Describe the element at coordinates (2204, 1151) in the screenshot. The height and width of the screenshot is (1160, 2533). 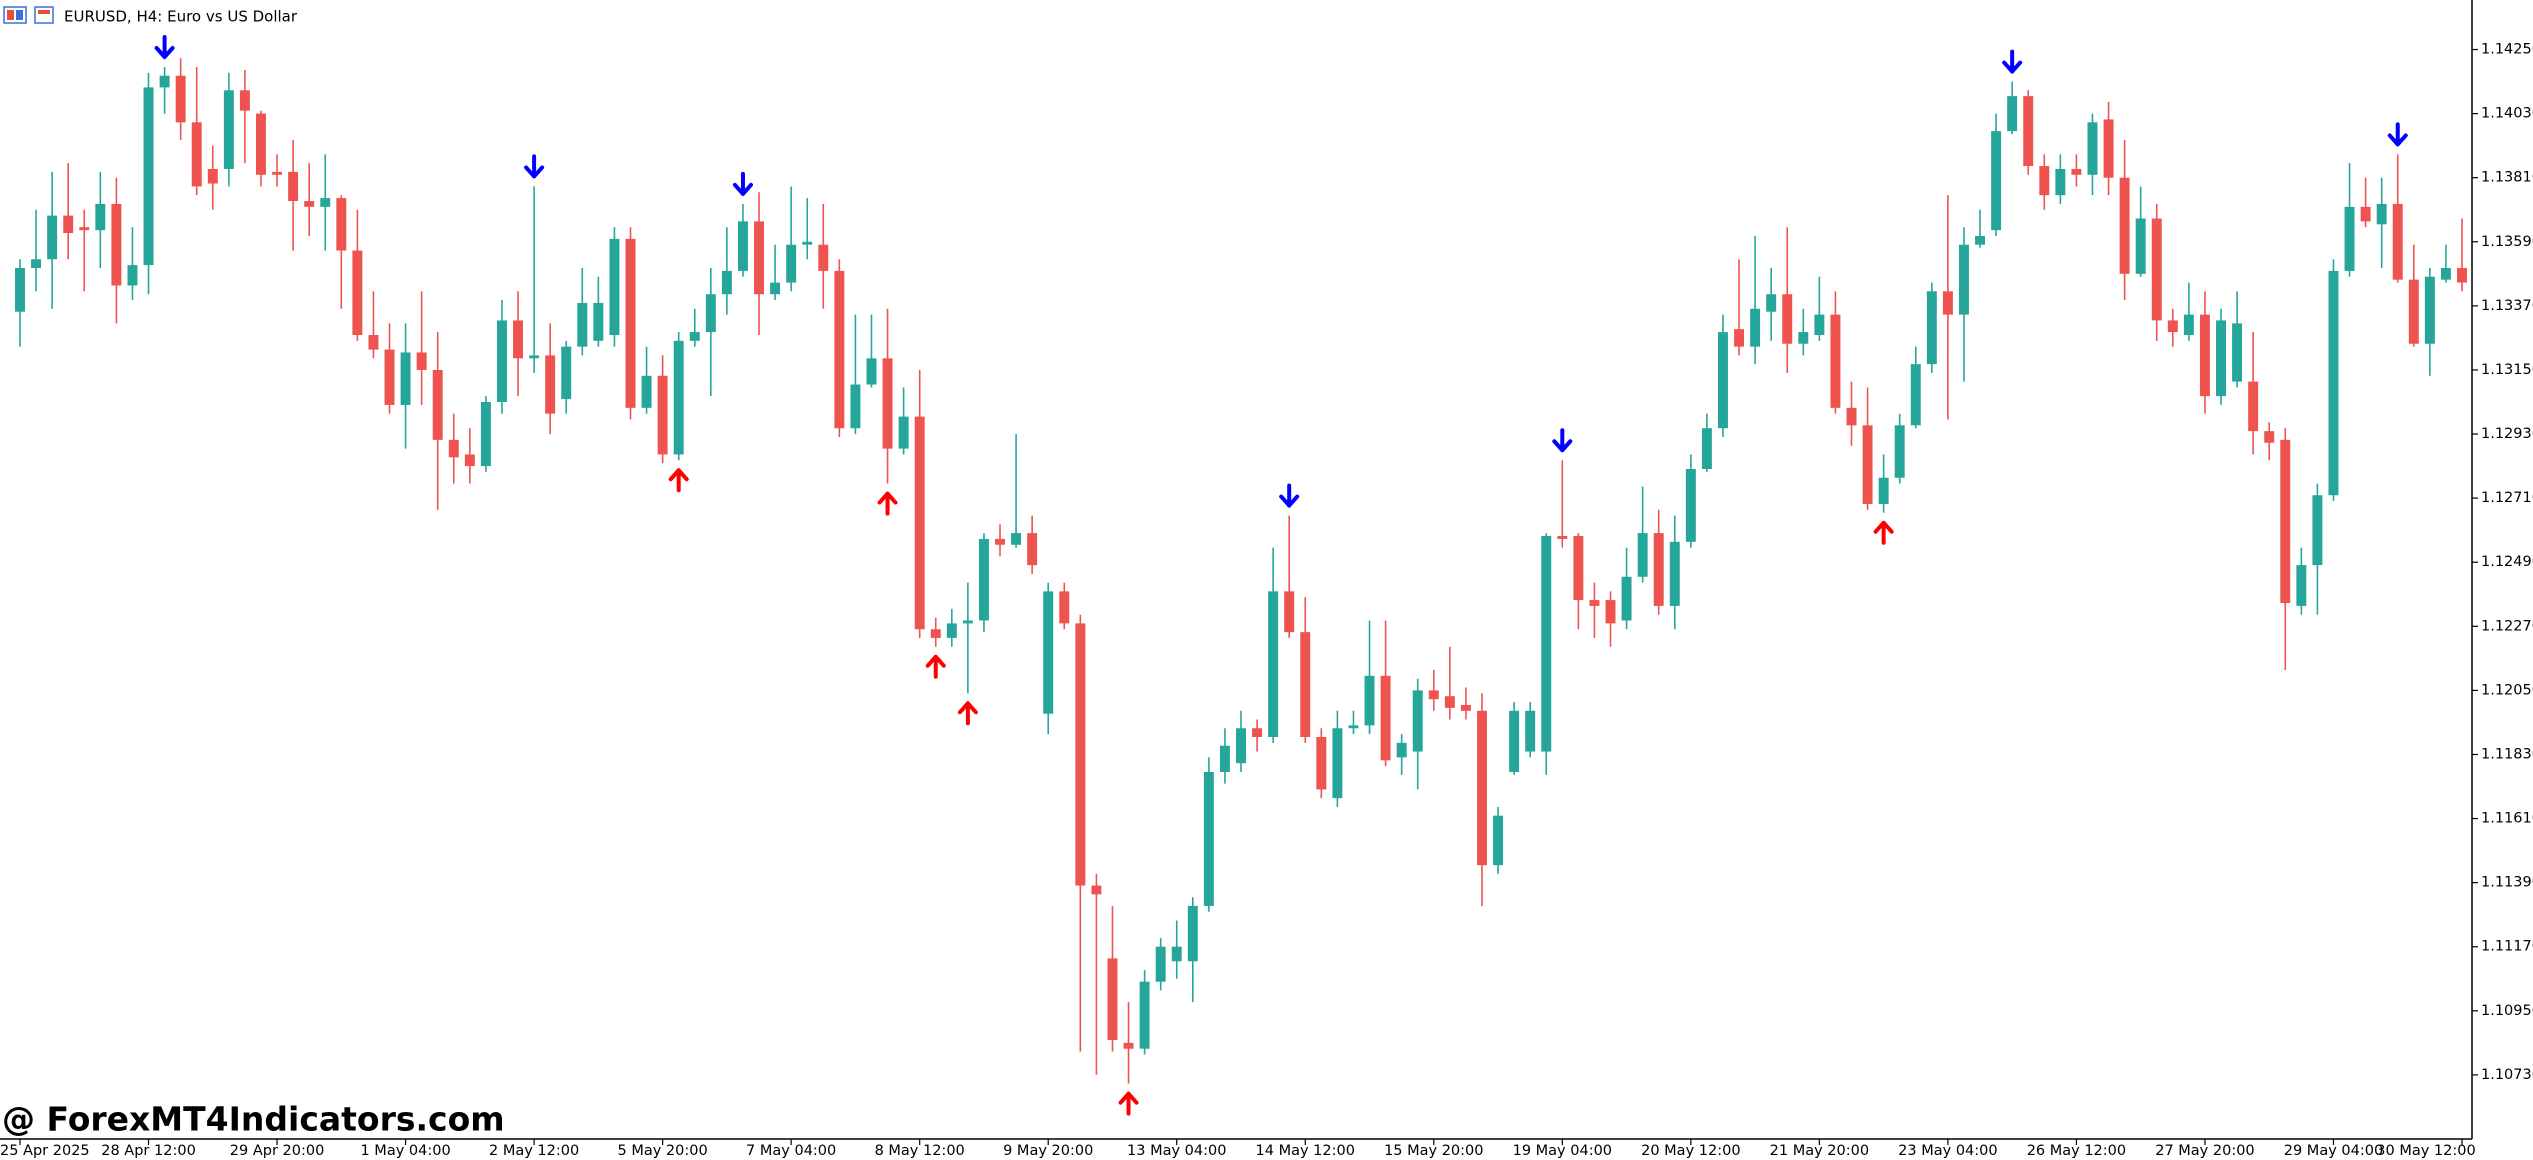
I see `x-tick-label: 27 May 20:00` at that location.